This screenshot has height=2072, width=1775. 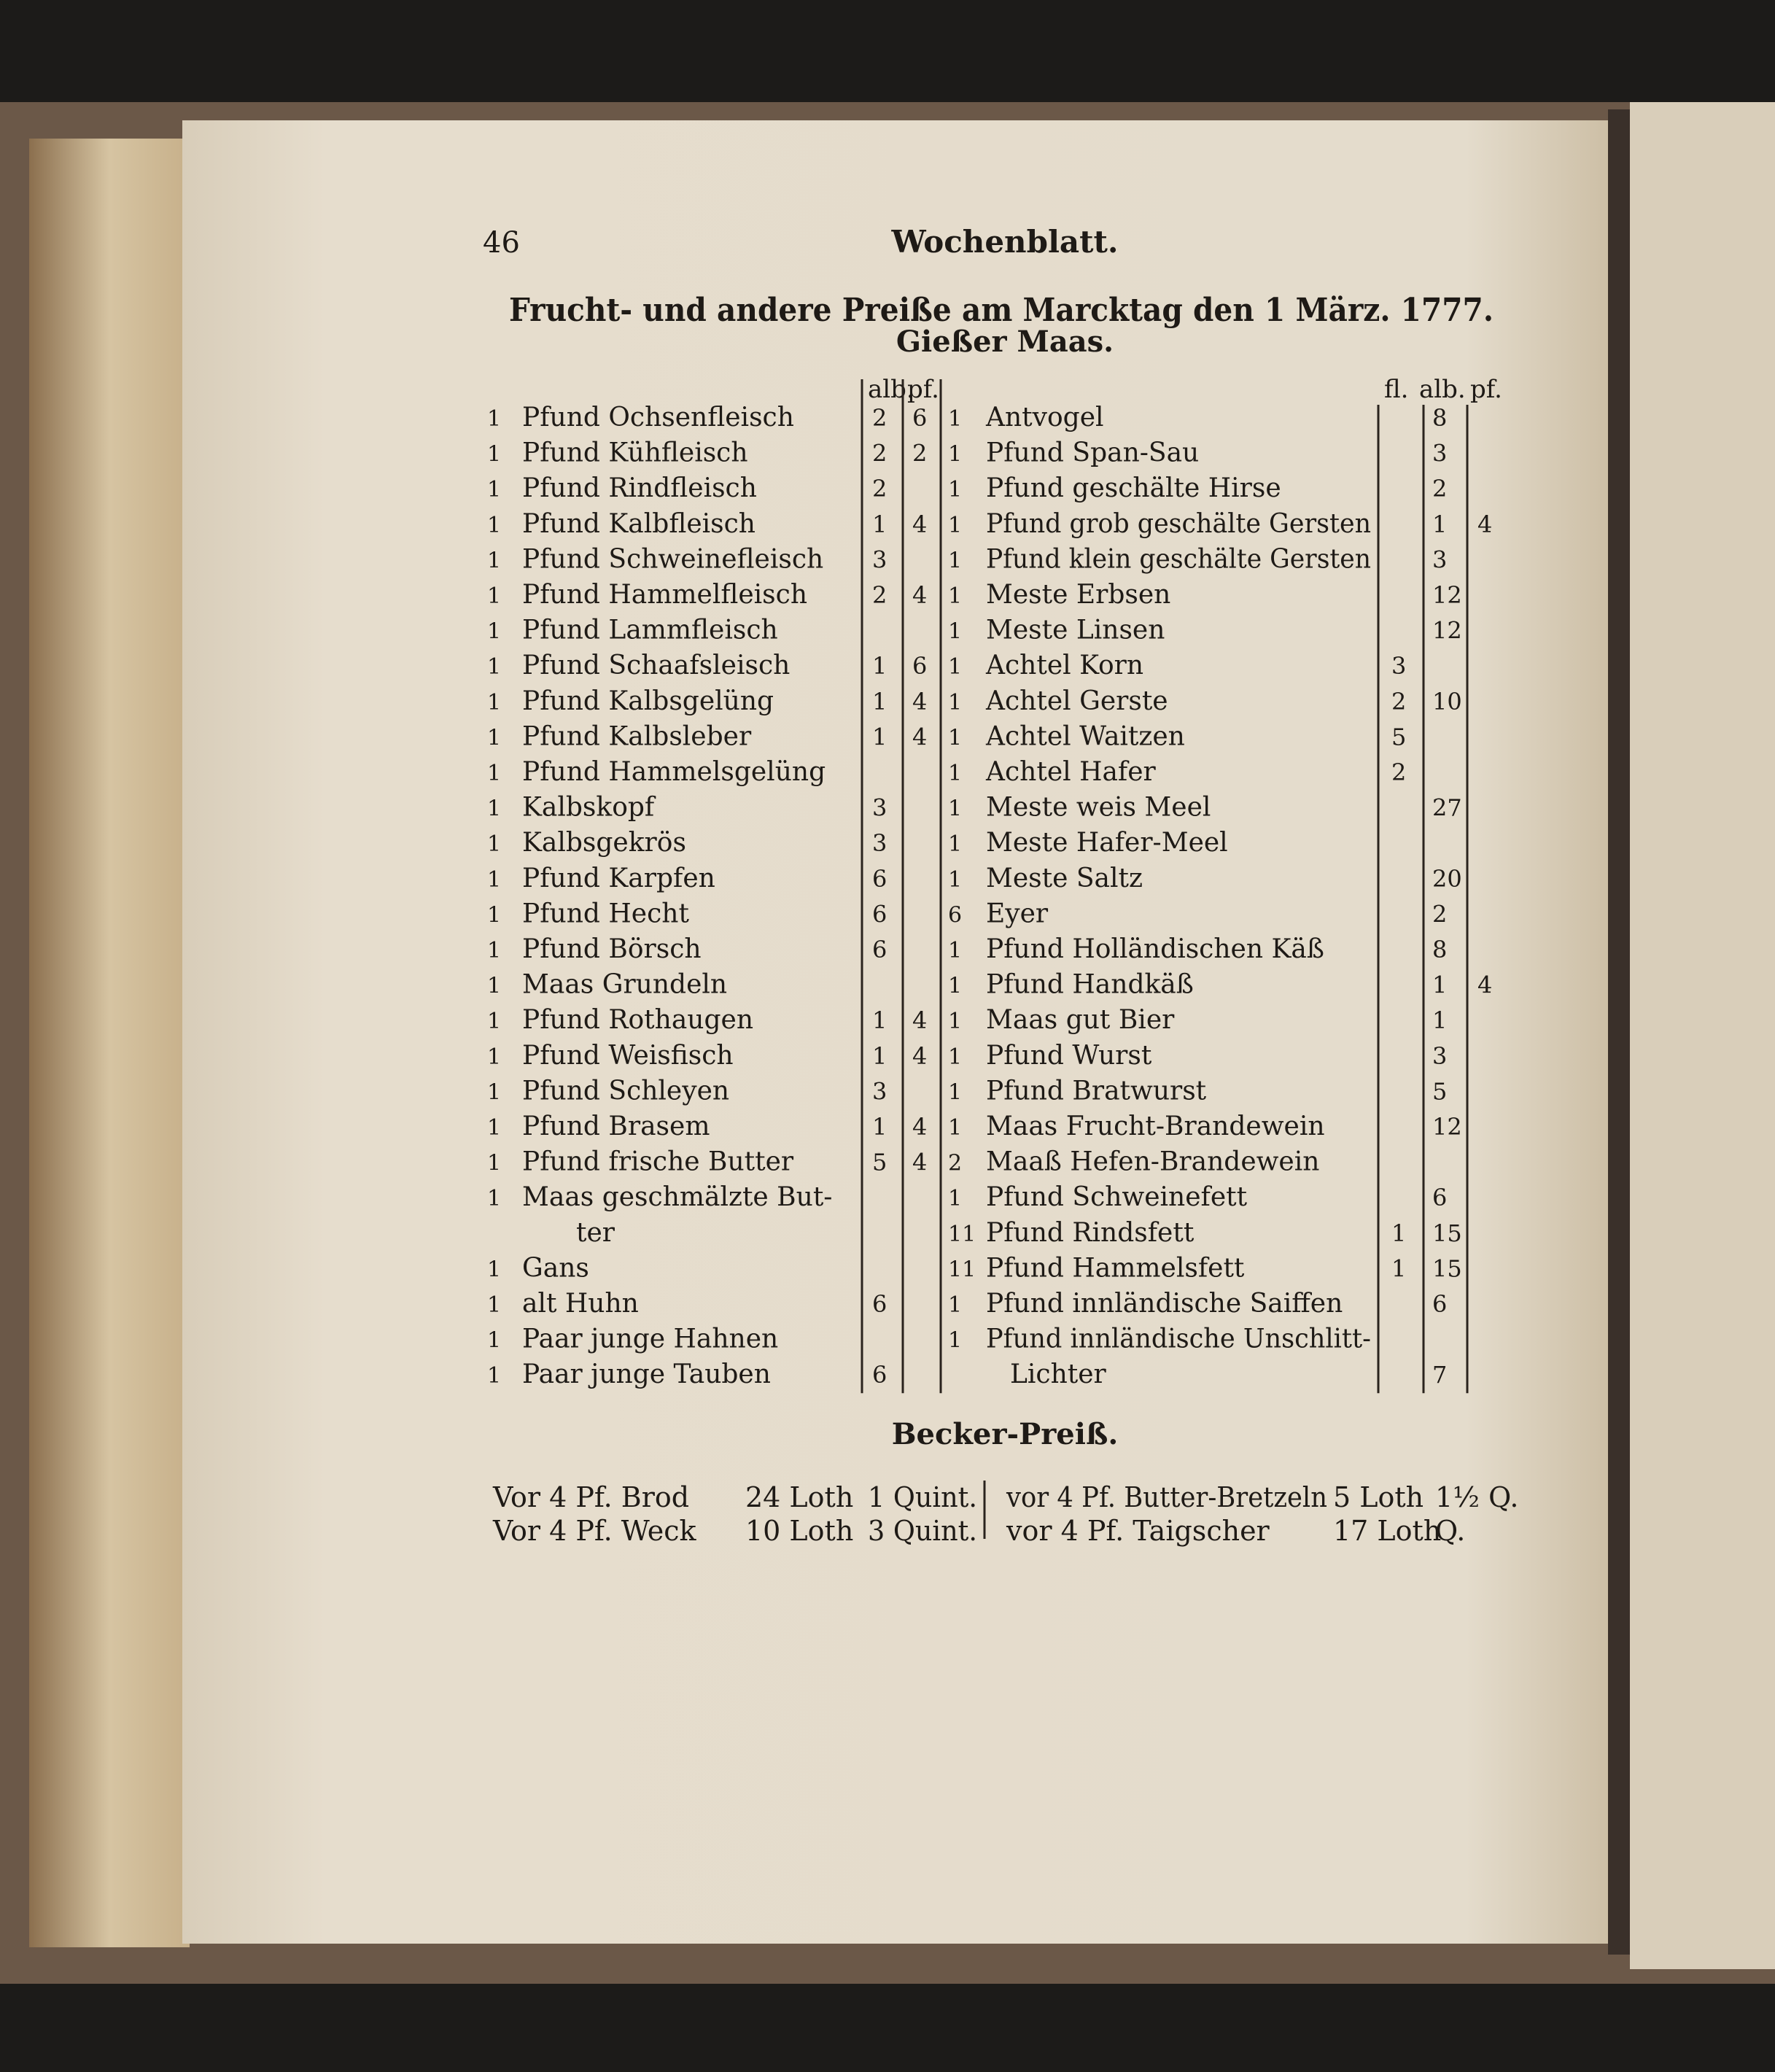 What do you see at coordinates (1450, 1531) in the screenshot?
I see `bakery-quint: Q.` at bounding box center [1450, 1531].